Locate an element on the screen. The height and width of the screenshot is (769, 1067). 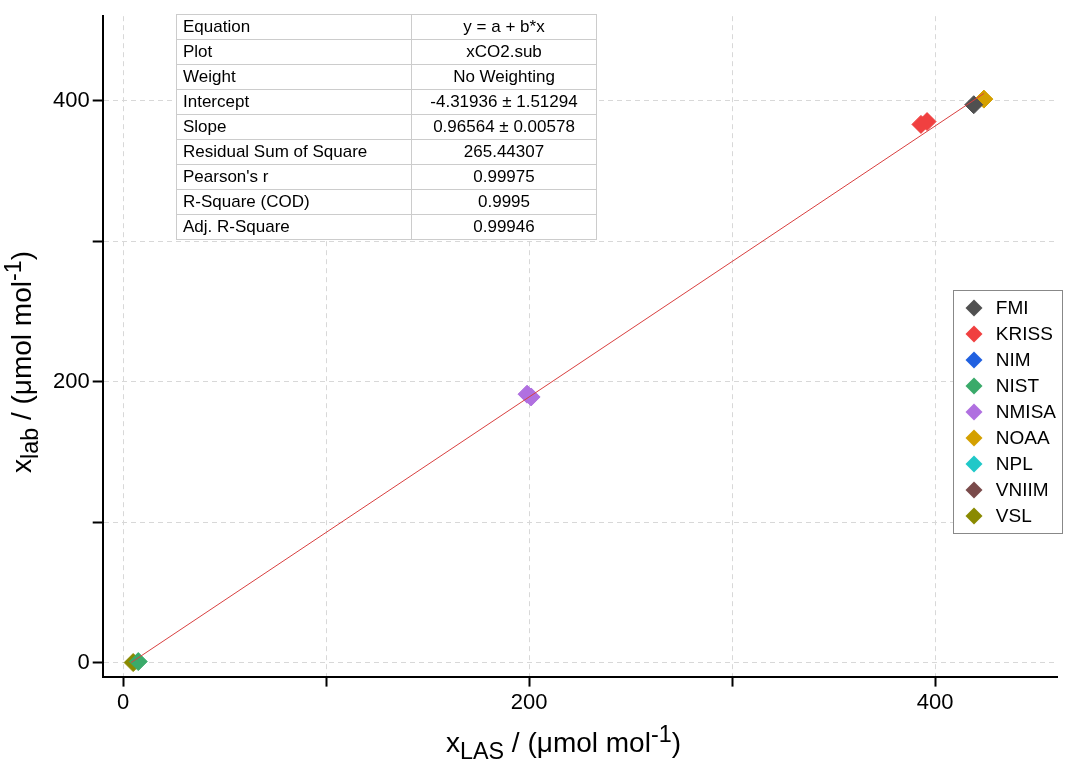
y-tick-label: 0 is located at coordinates (83, 661).